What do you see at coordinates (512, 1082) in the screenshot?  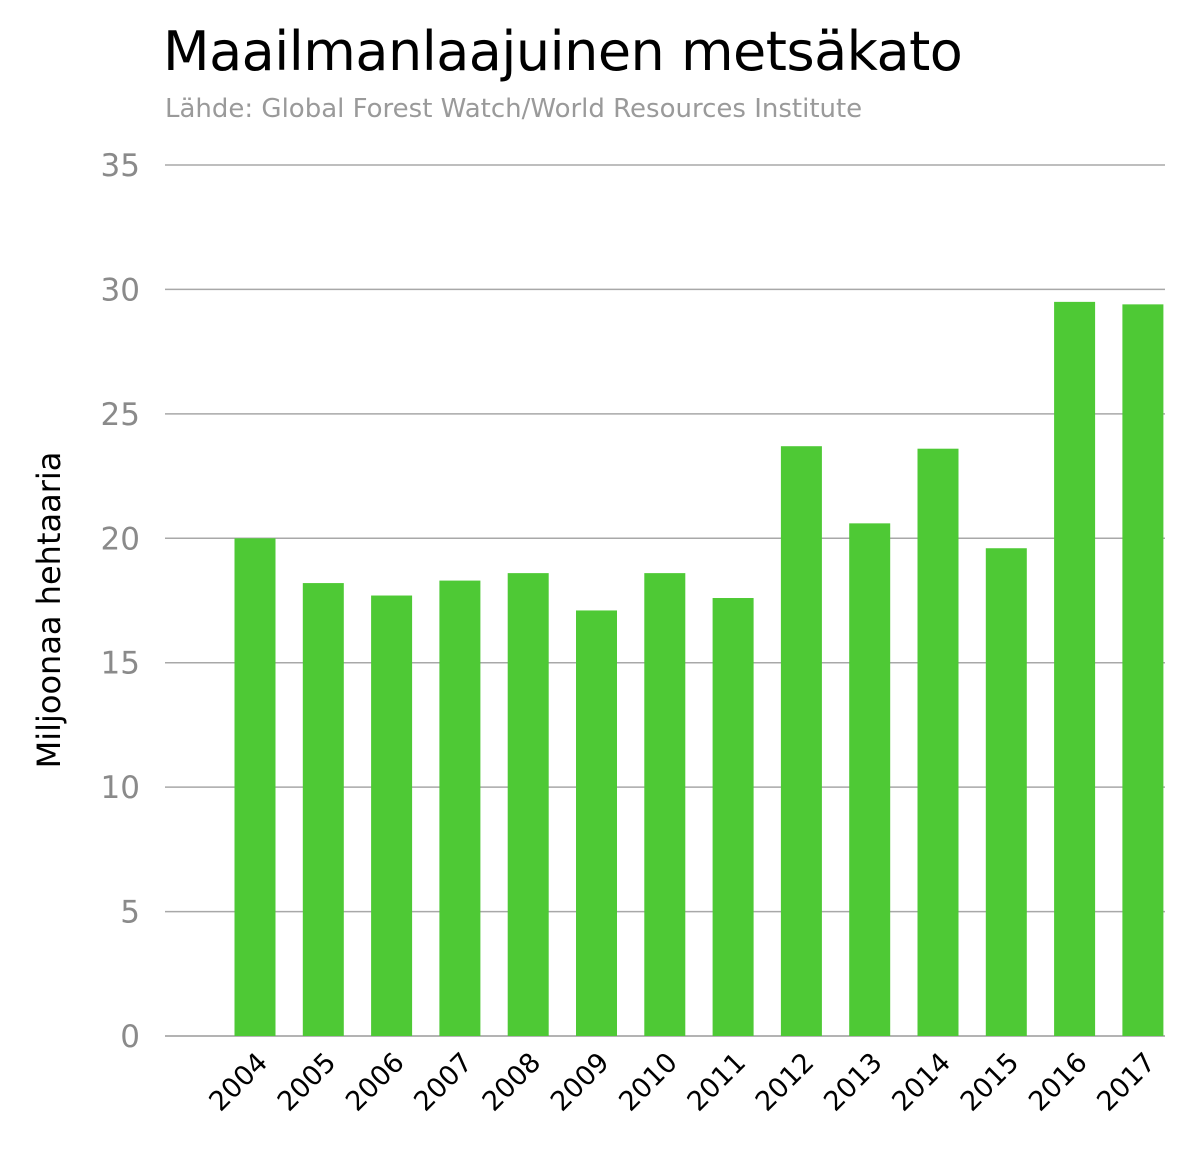 I see `x-tick-label: 2008` at bounding box center [512, 1082].